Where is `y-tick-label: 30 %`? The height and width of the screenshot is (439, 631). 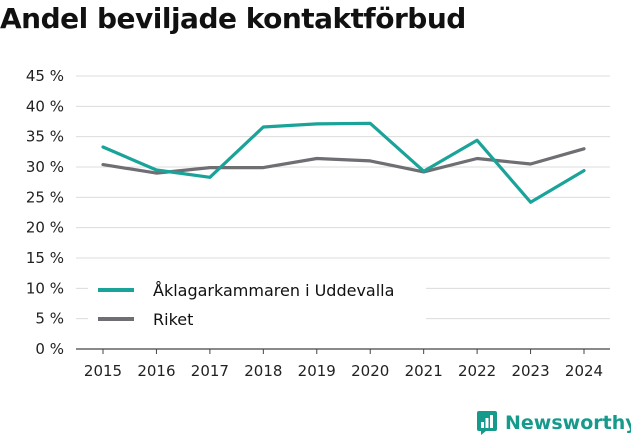
y-tick-label: 30 % is located at coordinates (45, 167).